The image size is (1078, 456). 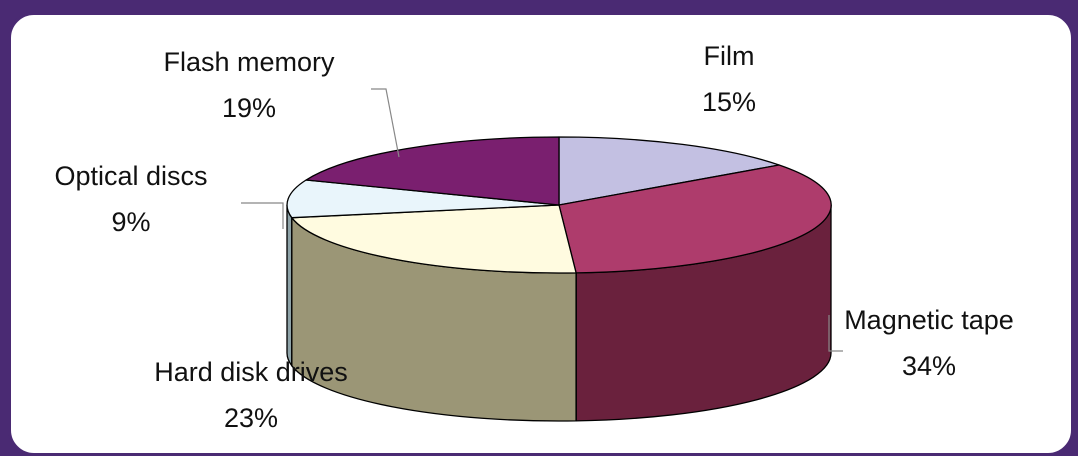 What do you see at coordinates (729, 102) in the screenshot?
I see `slice-value-film: 15%` at bounding box center [729, 102].